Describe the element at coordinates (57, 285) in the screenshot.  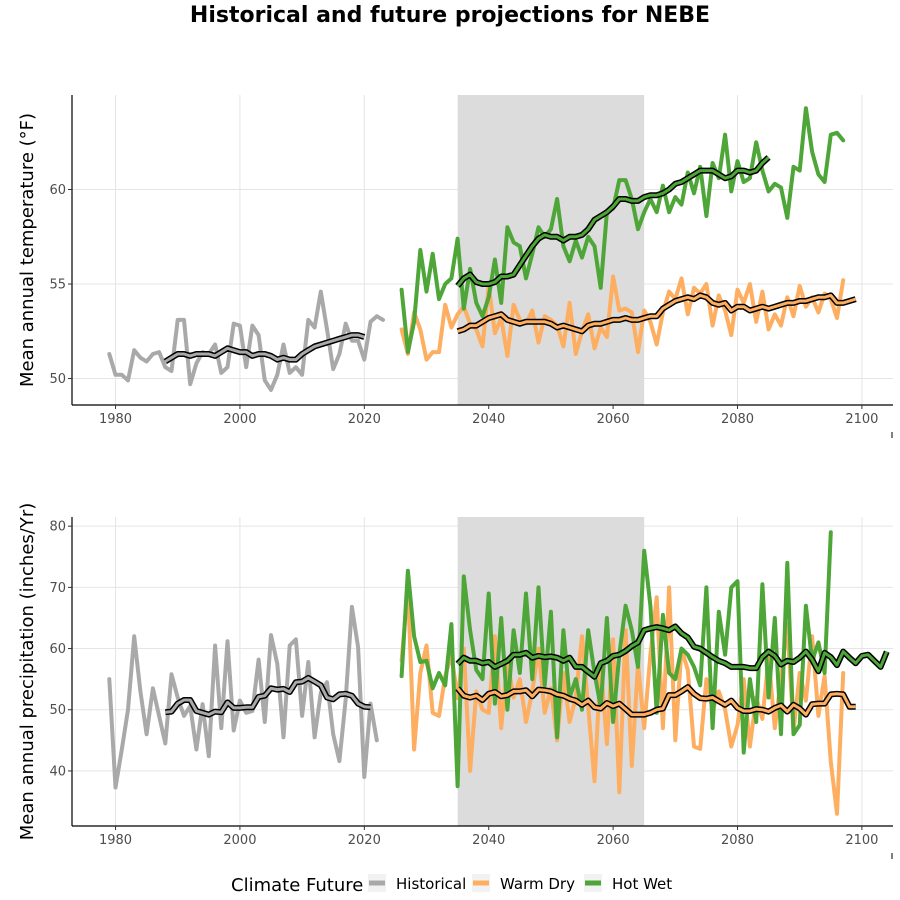
I see `y-tick-label: 55` at that location.